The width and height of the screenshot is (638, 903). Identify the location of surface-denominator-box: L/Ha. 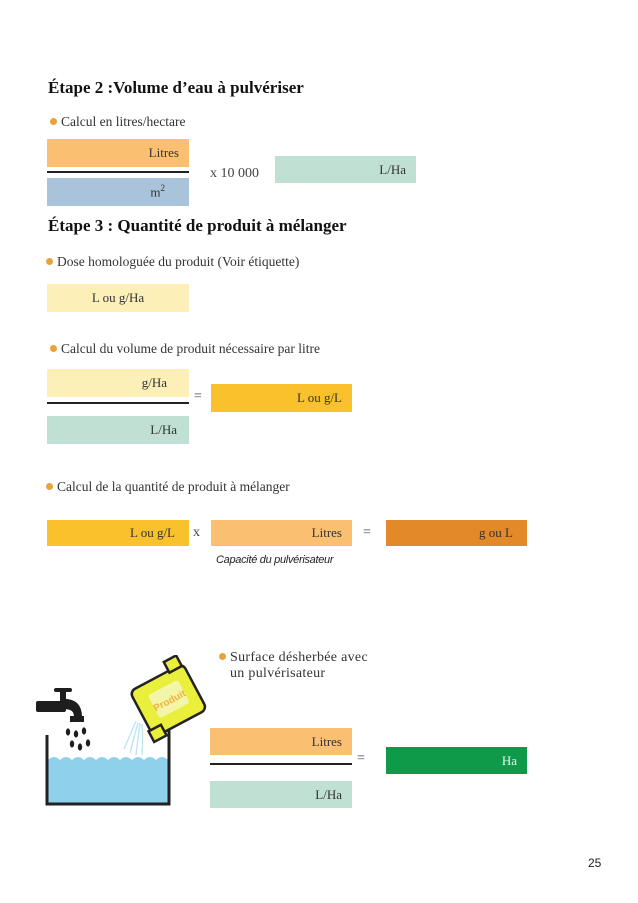
(281, 794).